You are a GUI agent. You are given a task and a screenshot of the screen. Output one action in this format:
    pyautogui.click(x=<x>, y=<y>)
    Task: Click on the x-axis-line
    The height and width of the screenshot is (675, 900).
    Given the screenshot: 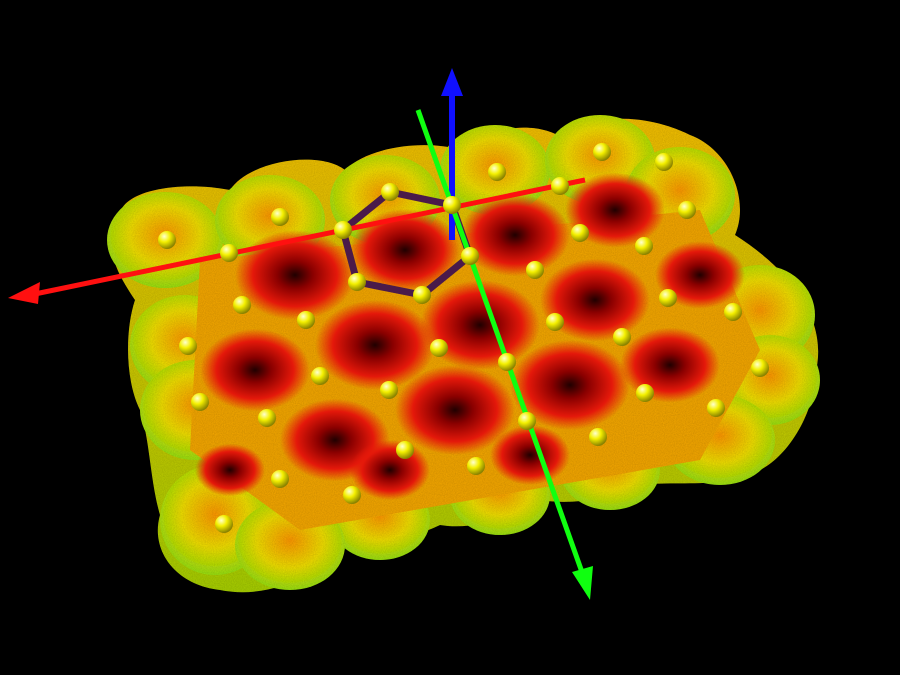 What is the action you would take?
    pyautogui.click(x=307, y=237)
    